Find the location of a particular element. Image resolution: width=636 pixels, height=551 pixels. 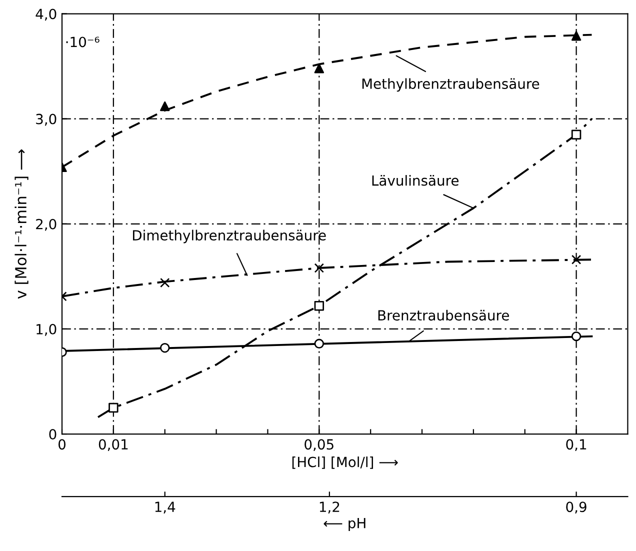

annotation: Brenztraubensäure is located at coordinates (443, 315).